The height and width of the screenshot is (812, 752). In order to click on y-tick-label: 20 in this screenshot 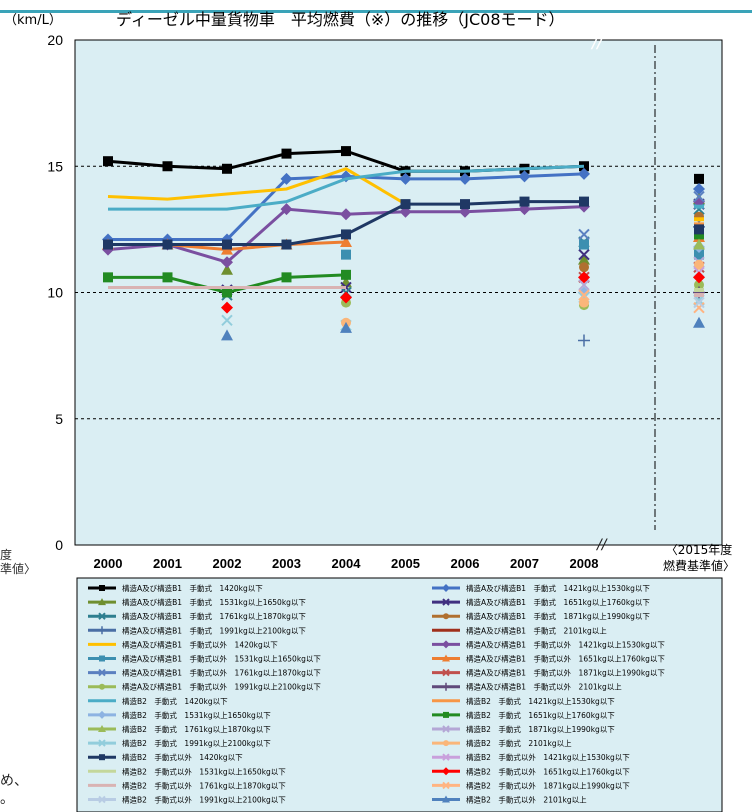, I will do `click(55, 40)`.